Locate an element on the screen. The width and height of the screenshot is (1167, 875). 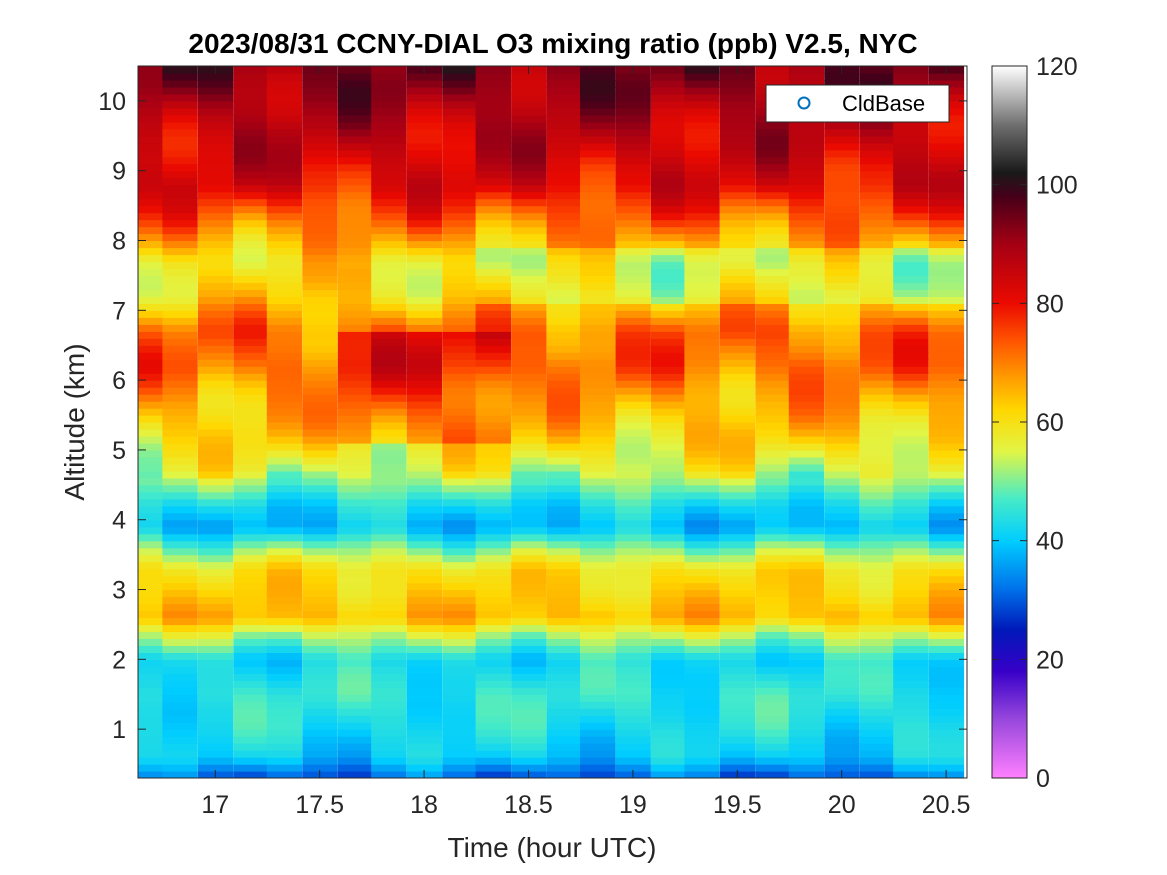
colorbar-tick-label: 20 is located at coordinates (1050, 660).